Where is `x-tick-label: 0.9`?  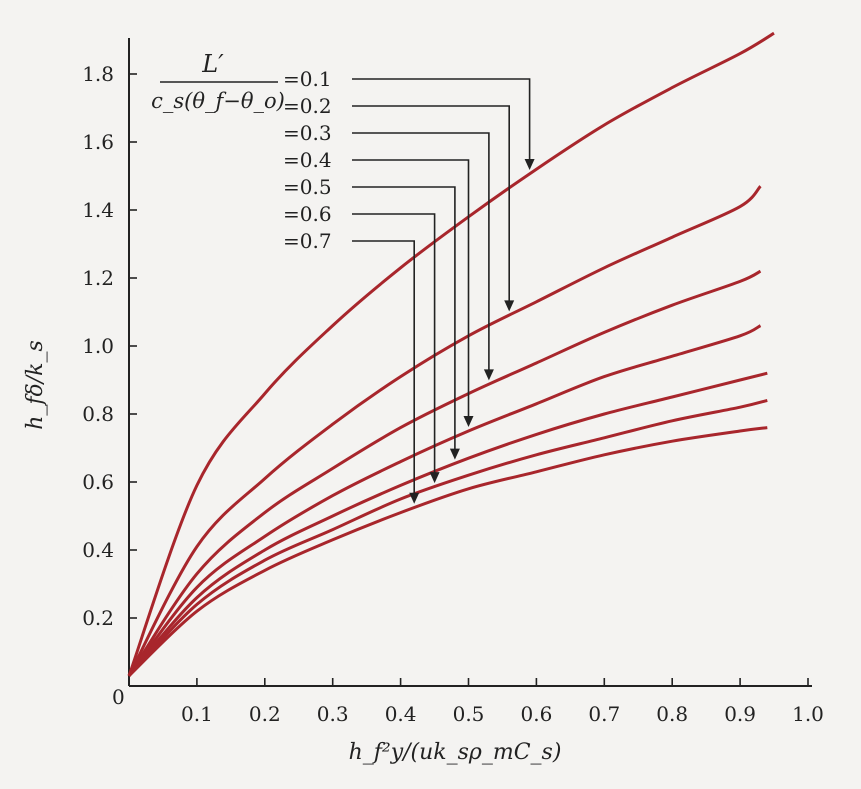 x-tick-label: 0.9 is located at coordinates (740, 714).